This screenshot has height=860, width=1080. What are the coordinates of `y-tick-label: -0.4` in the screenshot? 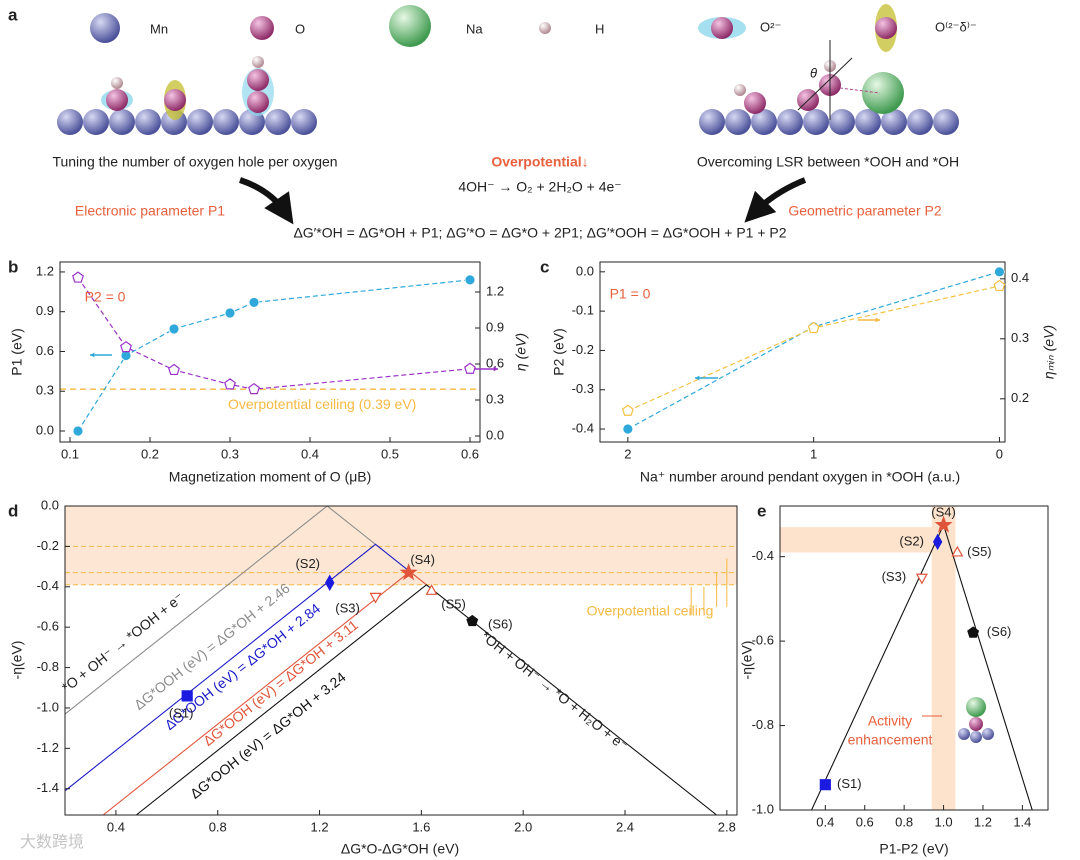 It's located at (583, 427).